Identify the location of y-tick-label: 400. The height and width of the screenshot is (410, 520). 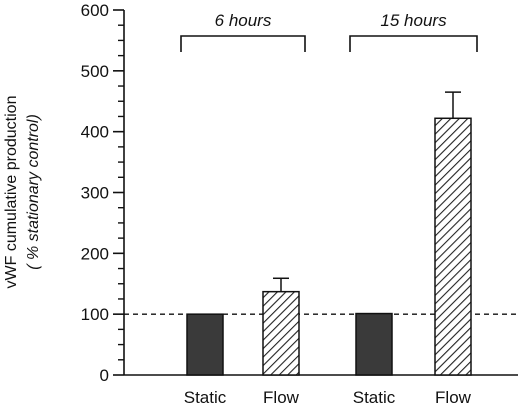
(95, 132).